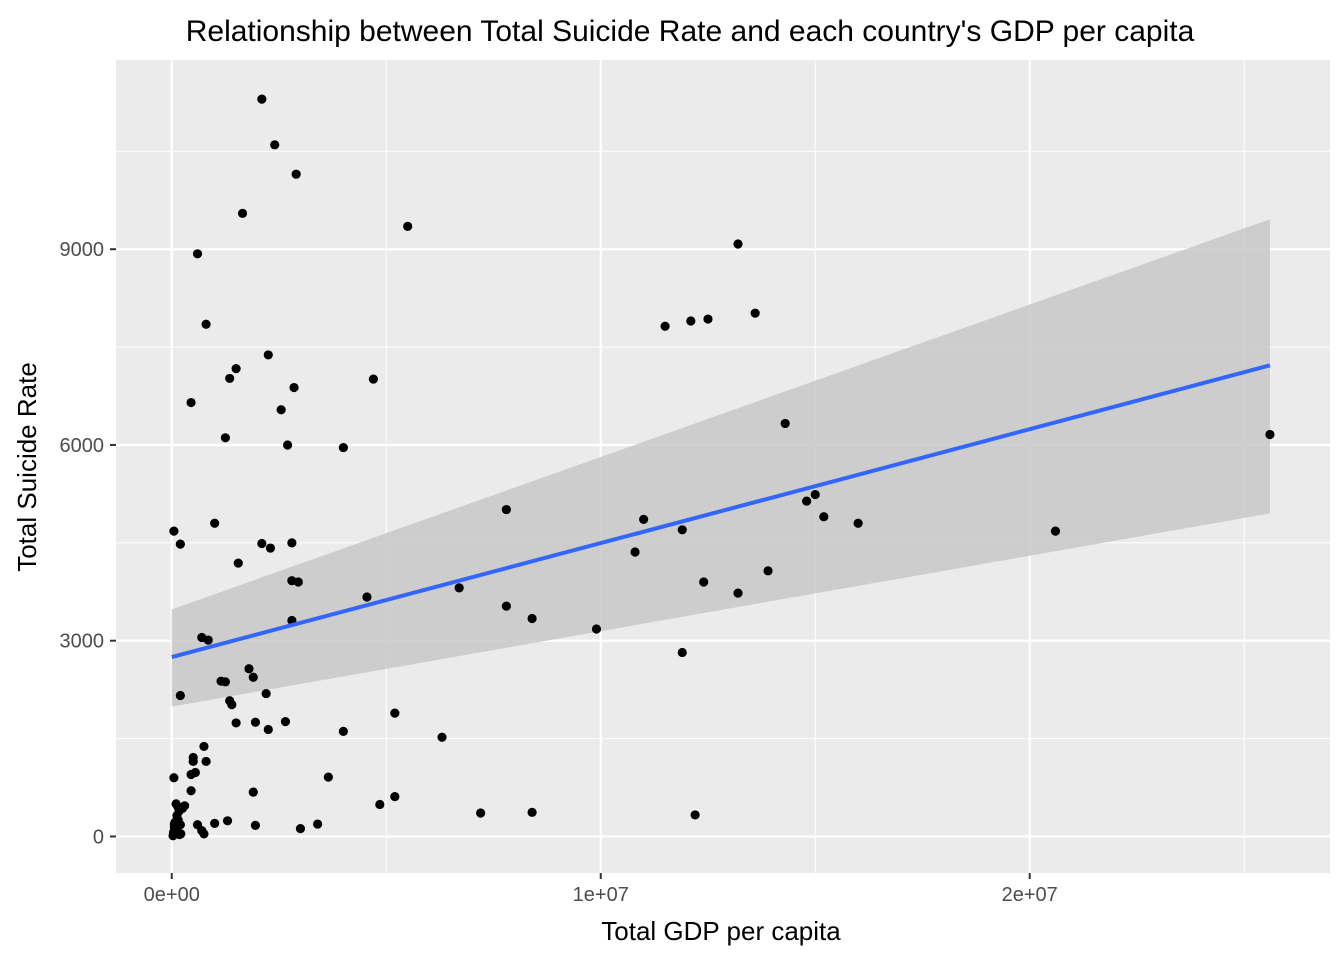 This screenshot has height=960, width=1344. What do you see at coordinates (721, 931) in the screenshot?
I see `x-axis-title: Total GDP per capita` at bounding box center [721, 931].